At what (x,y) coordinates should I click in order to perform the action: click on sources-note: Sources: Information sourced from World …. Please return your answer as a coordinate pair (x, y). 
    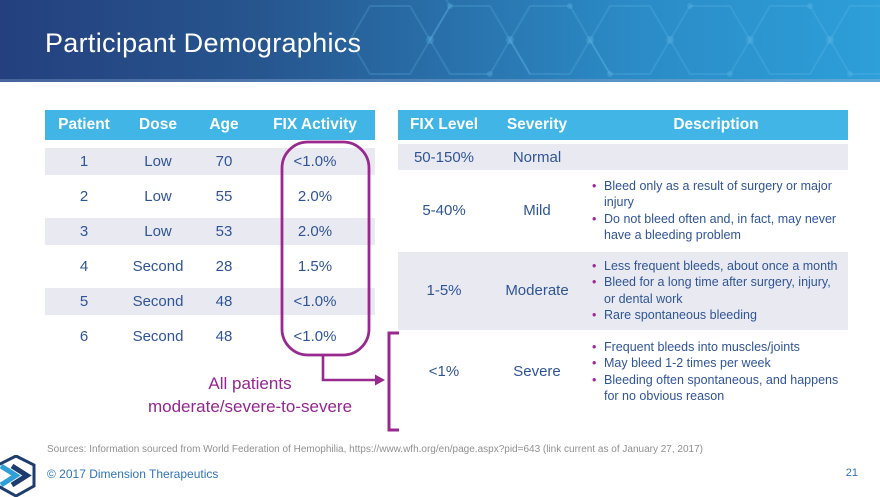
    Looking at the image, I should click on (375, 449).